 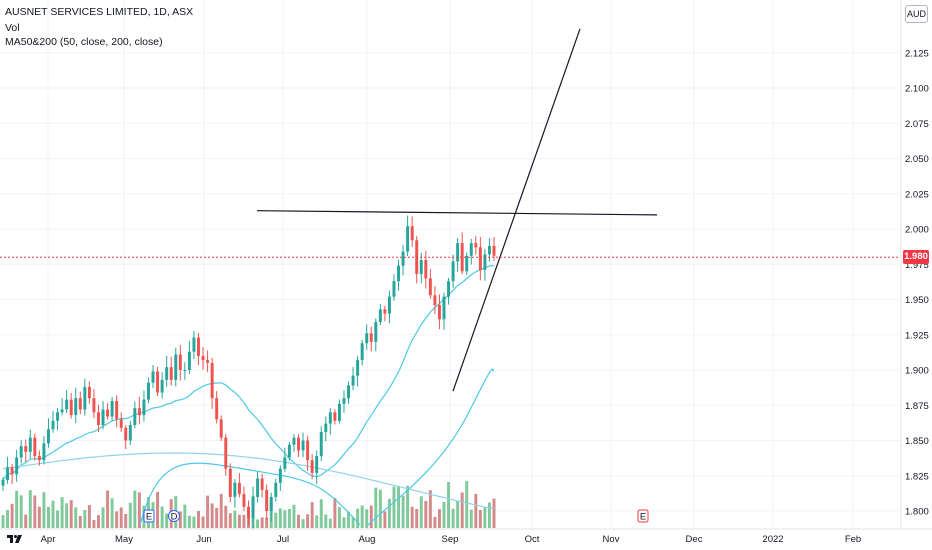 I want to click on event-marker-label: D, so click(x=174, y=517).